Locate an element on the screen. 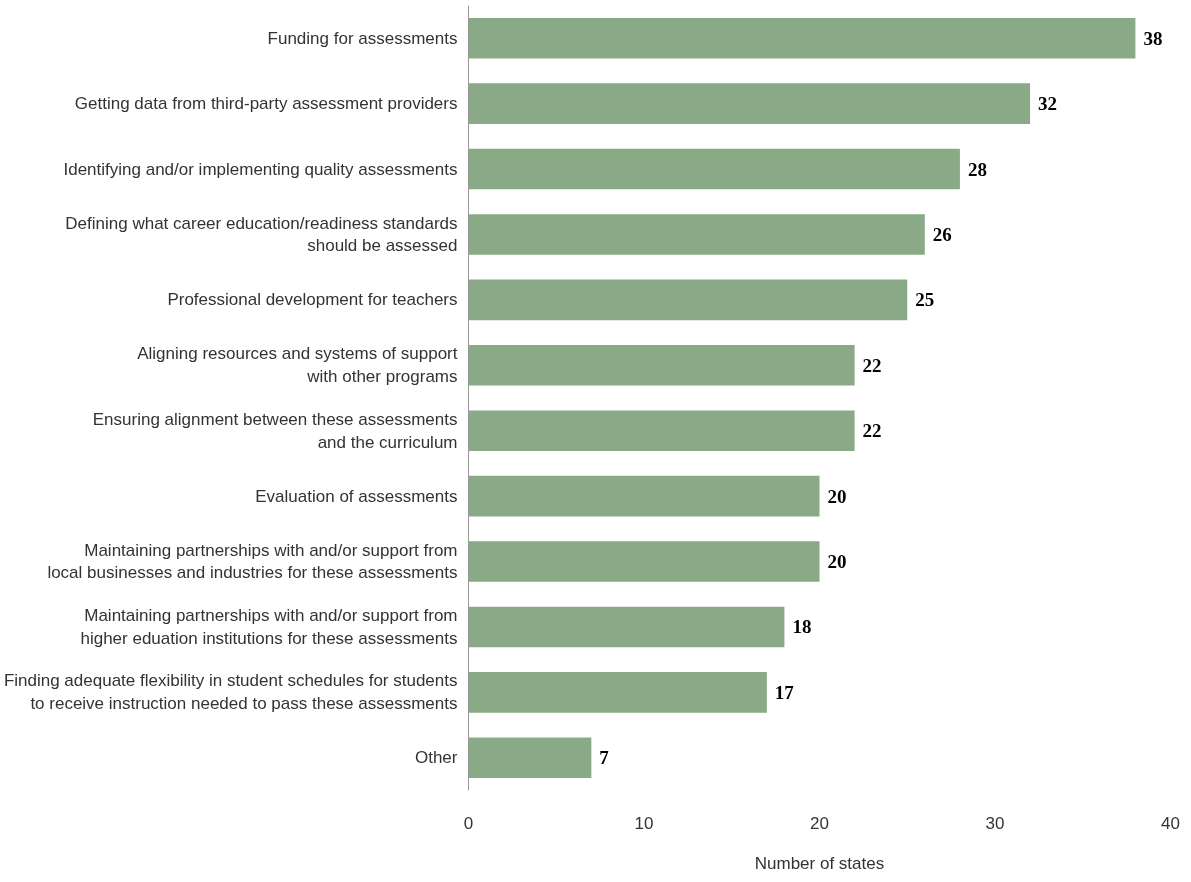 The height and width of the screenshot is (882, 1191). y-tick-label: Evaluation of assessments is located at coordinates (356, 496).